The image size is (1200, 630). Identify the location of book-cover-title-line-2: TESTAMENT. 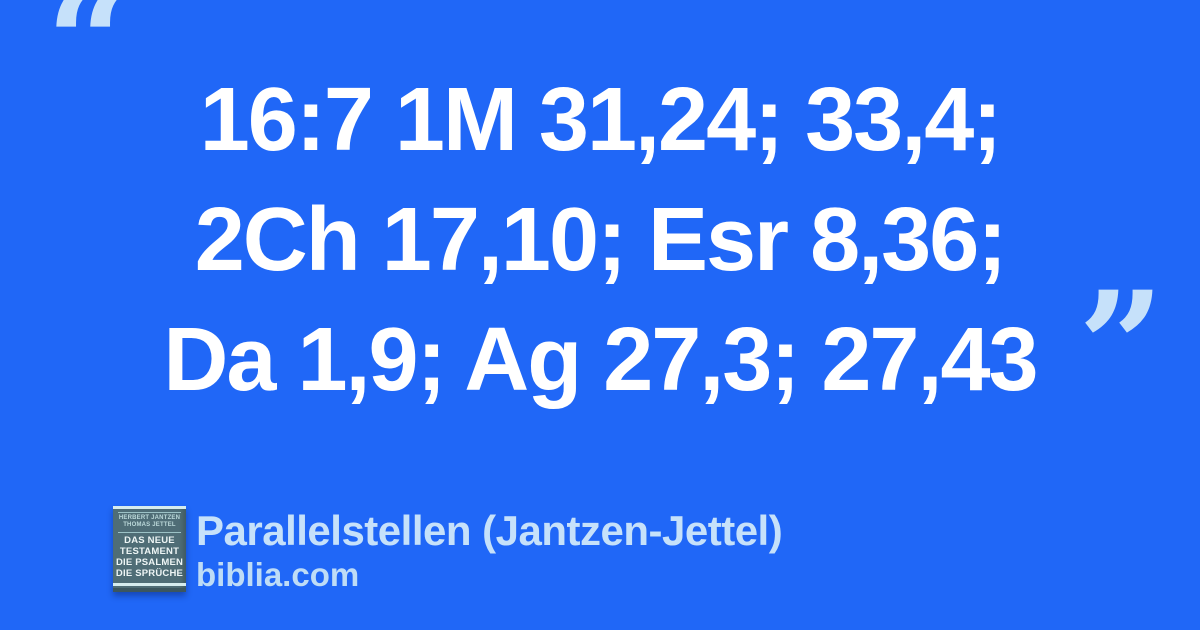
(149, 551).